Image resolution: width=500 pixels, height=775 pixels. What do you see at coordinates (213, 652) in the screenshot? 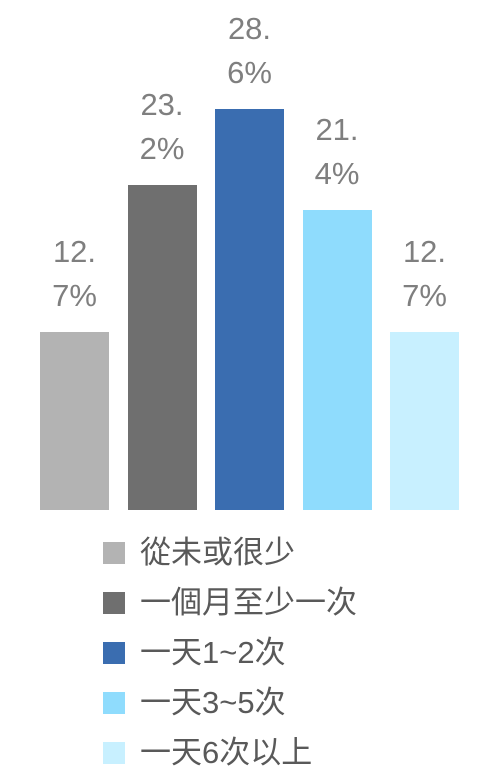
I see `legend-label: 一天1~2次` at bounding box center [213, 652].